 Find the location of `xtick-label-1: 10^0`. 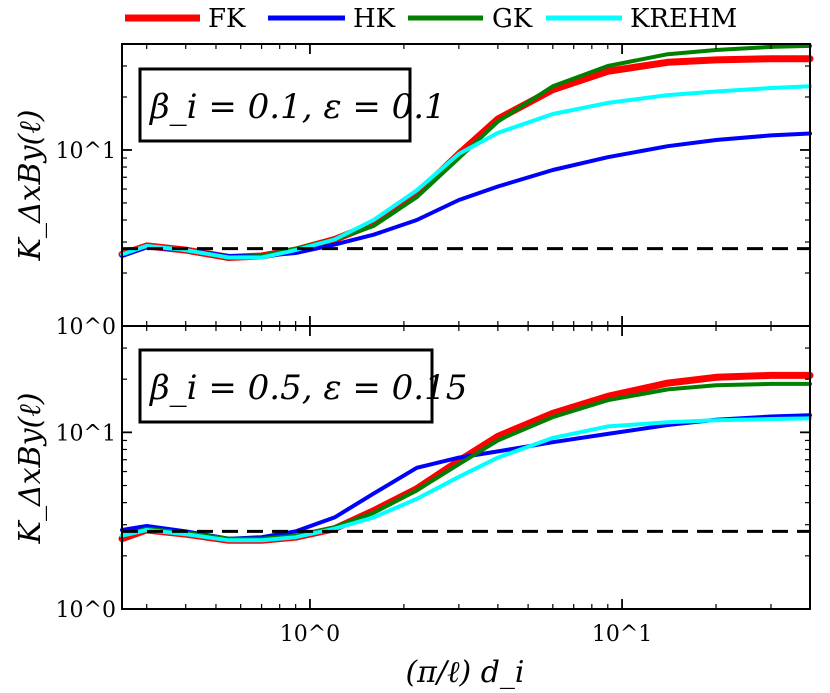

xtick-label-1: 10^0 is located at coordinates (310, 634).